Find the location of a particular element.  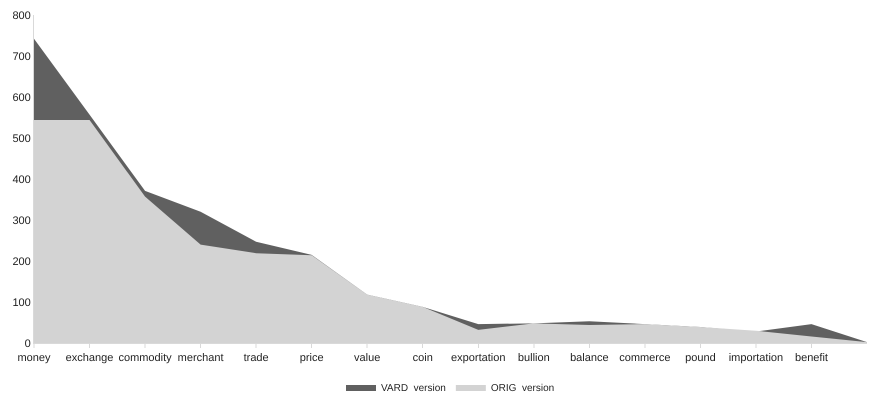

y-tick-label: 0 is located at coordinates (27, 344).